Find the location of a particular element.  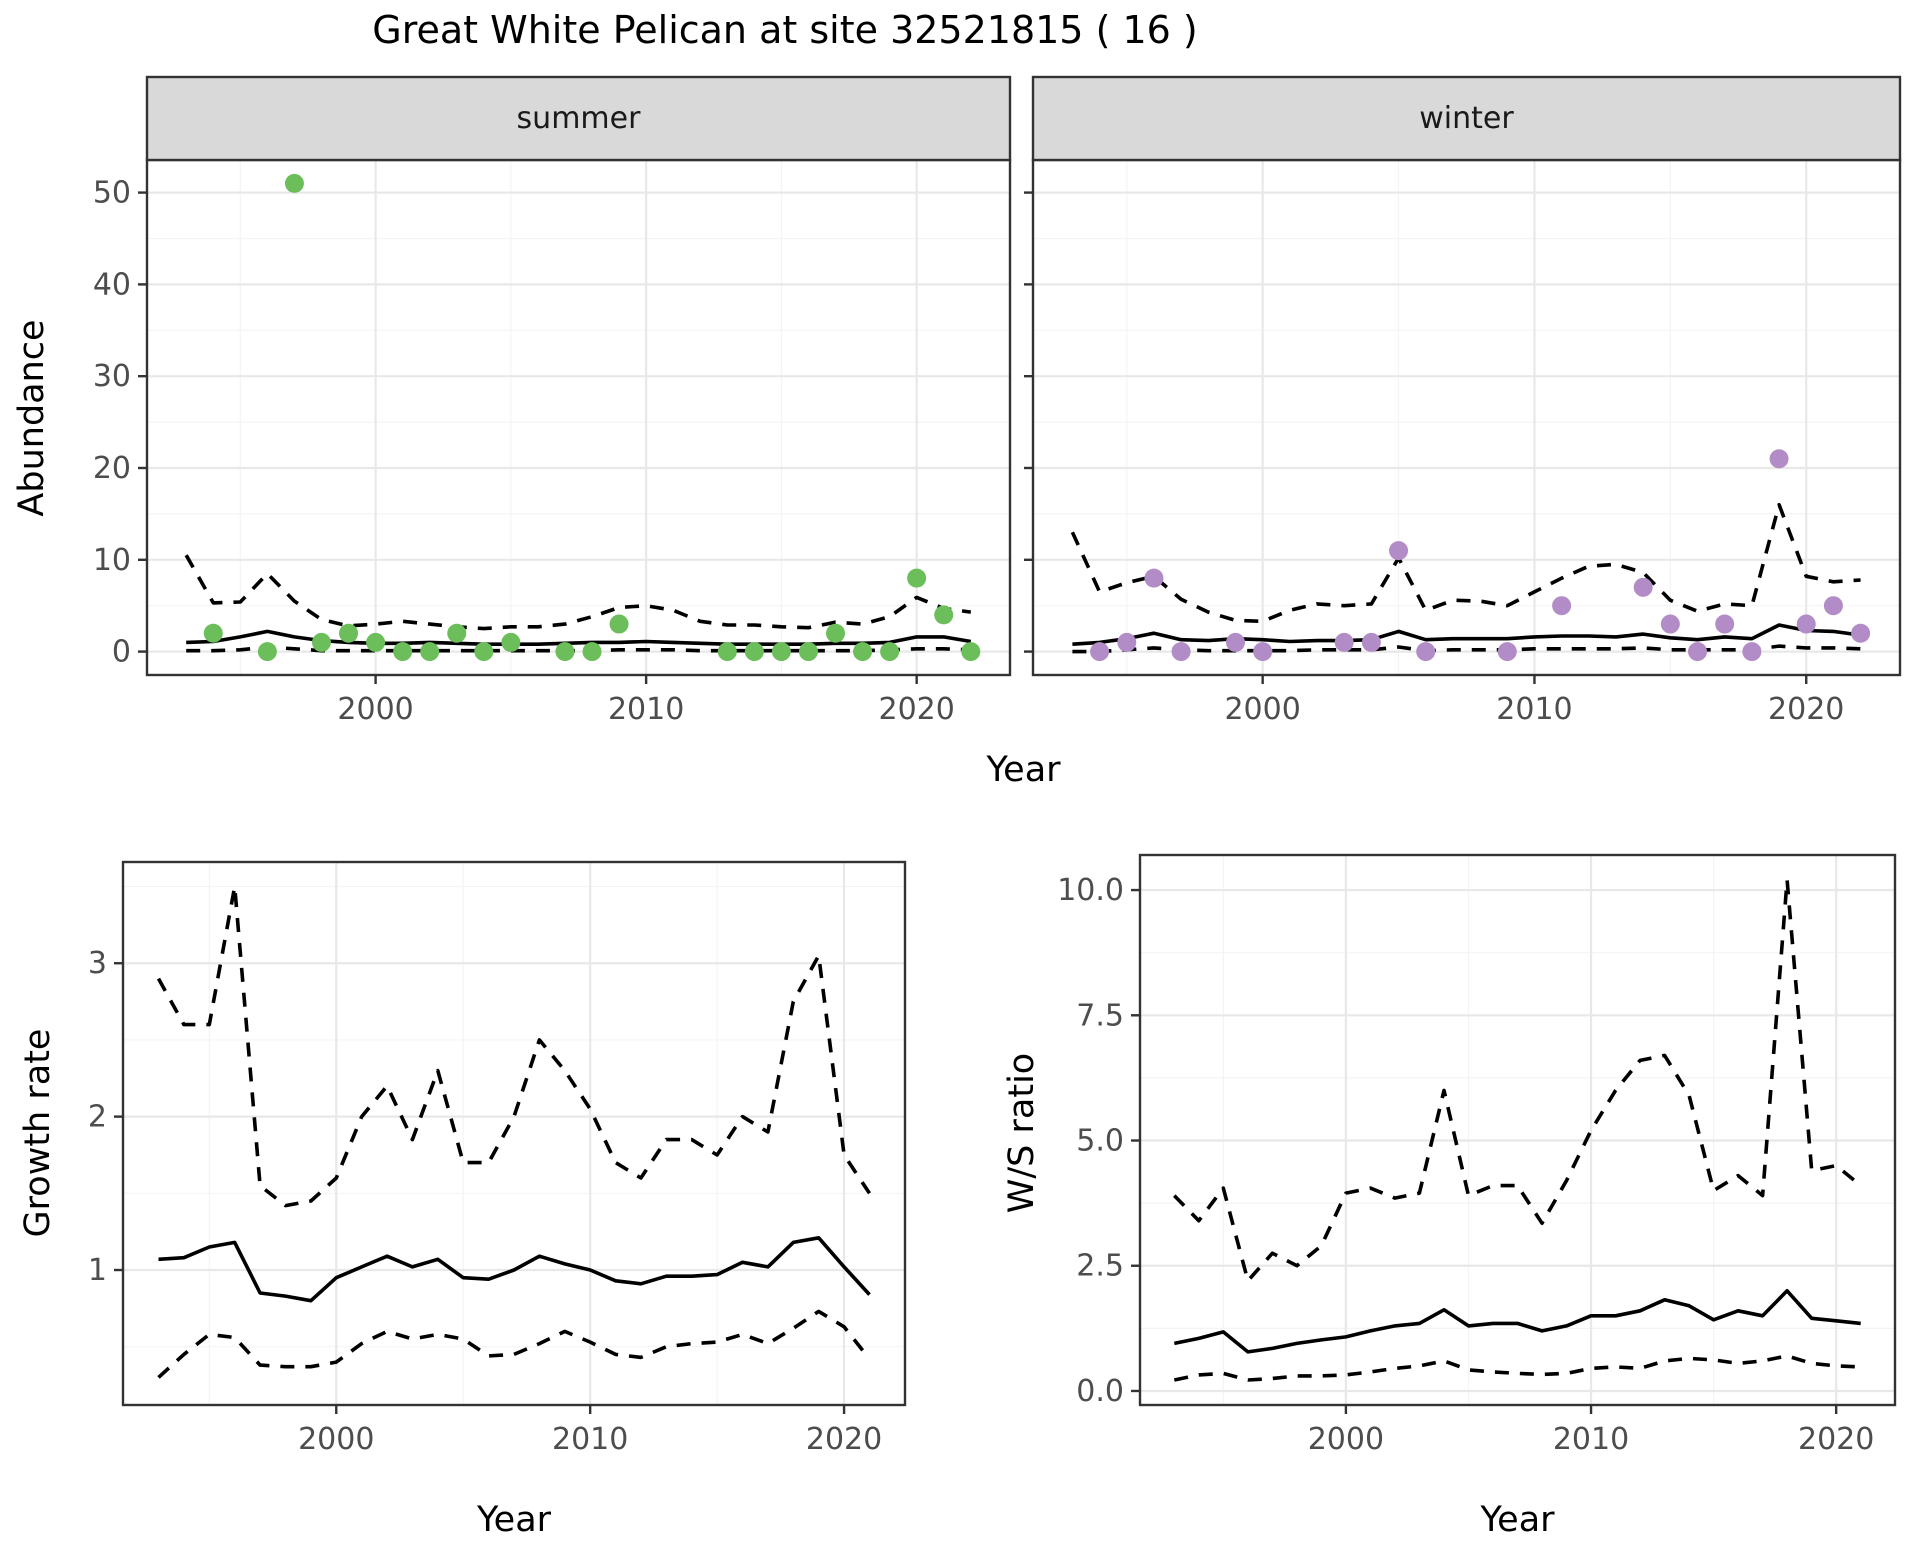

ws-ratio-axis-title: W/S ratio is located at coordinates (1022, 1133).